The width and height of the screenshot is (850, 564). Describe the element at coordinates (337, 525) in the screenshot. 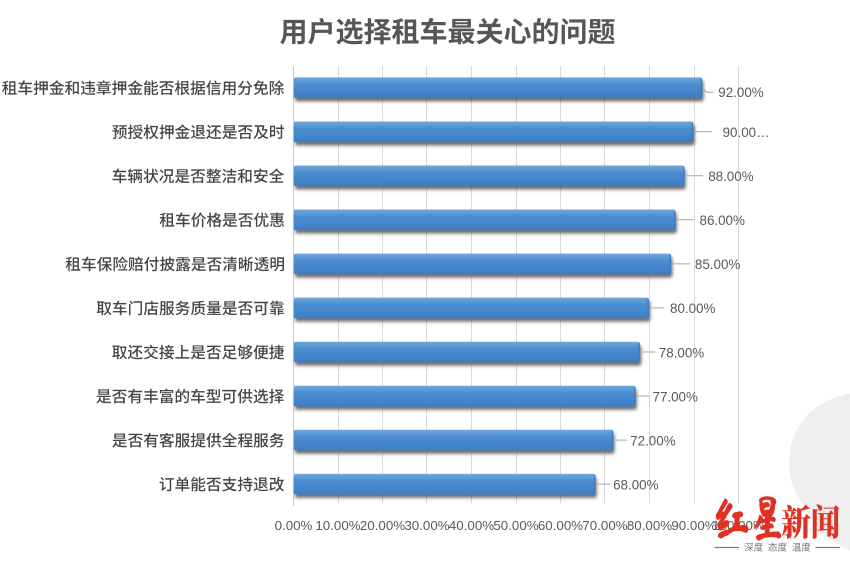

I see `svg-text: 10.00%` at that location.